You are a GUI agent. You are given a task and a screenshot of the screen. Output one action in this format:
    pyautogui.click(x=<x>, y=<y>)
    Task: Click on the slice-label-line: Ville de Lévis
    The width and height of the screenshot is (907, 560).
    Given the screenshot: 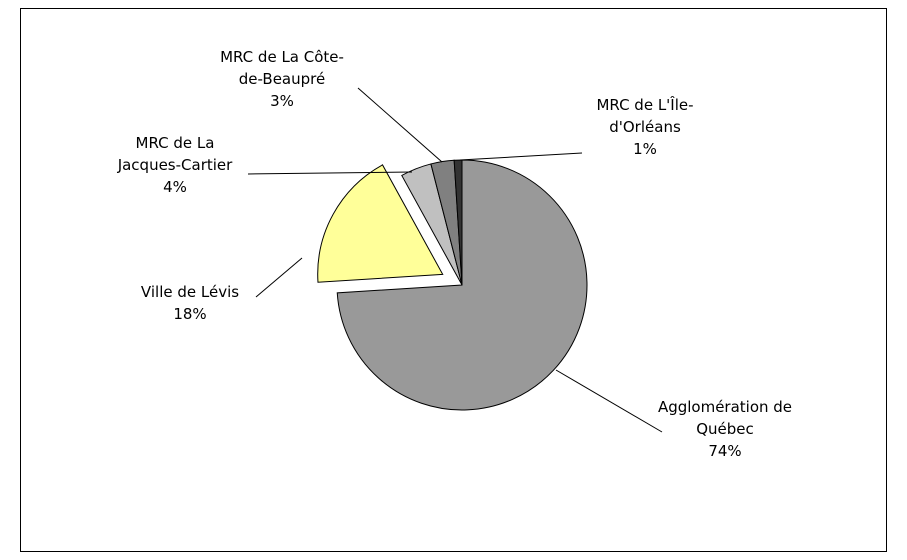 What is the action you would take?
    pyautogui.click(x=190, y=292)
    